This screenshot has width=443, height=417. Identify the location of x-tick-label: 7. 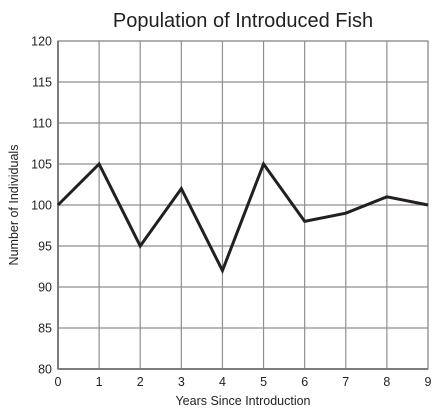
(345, 382).